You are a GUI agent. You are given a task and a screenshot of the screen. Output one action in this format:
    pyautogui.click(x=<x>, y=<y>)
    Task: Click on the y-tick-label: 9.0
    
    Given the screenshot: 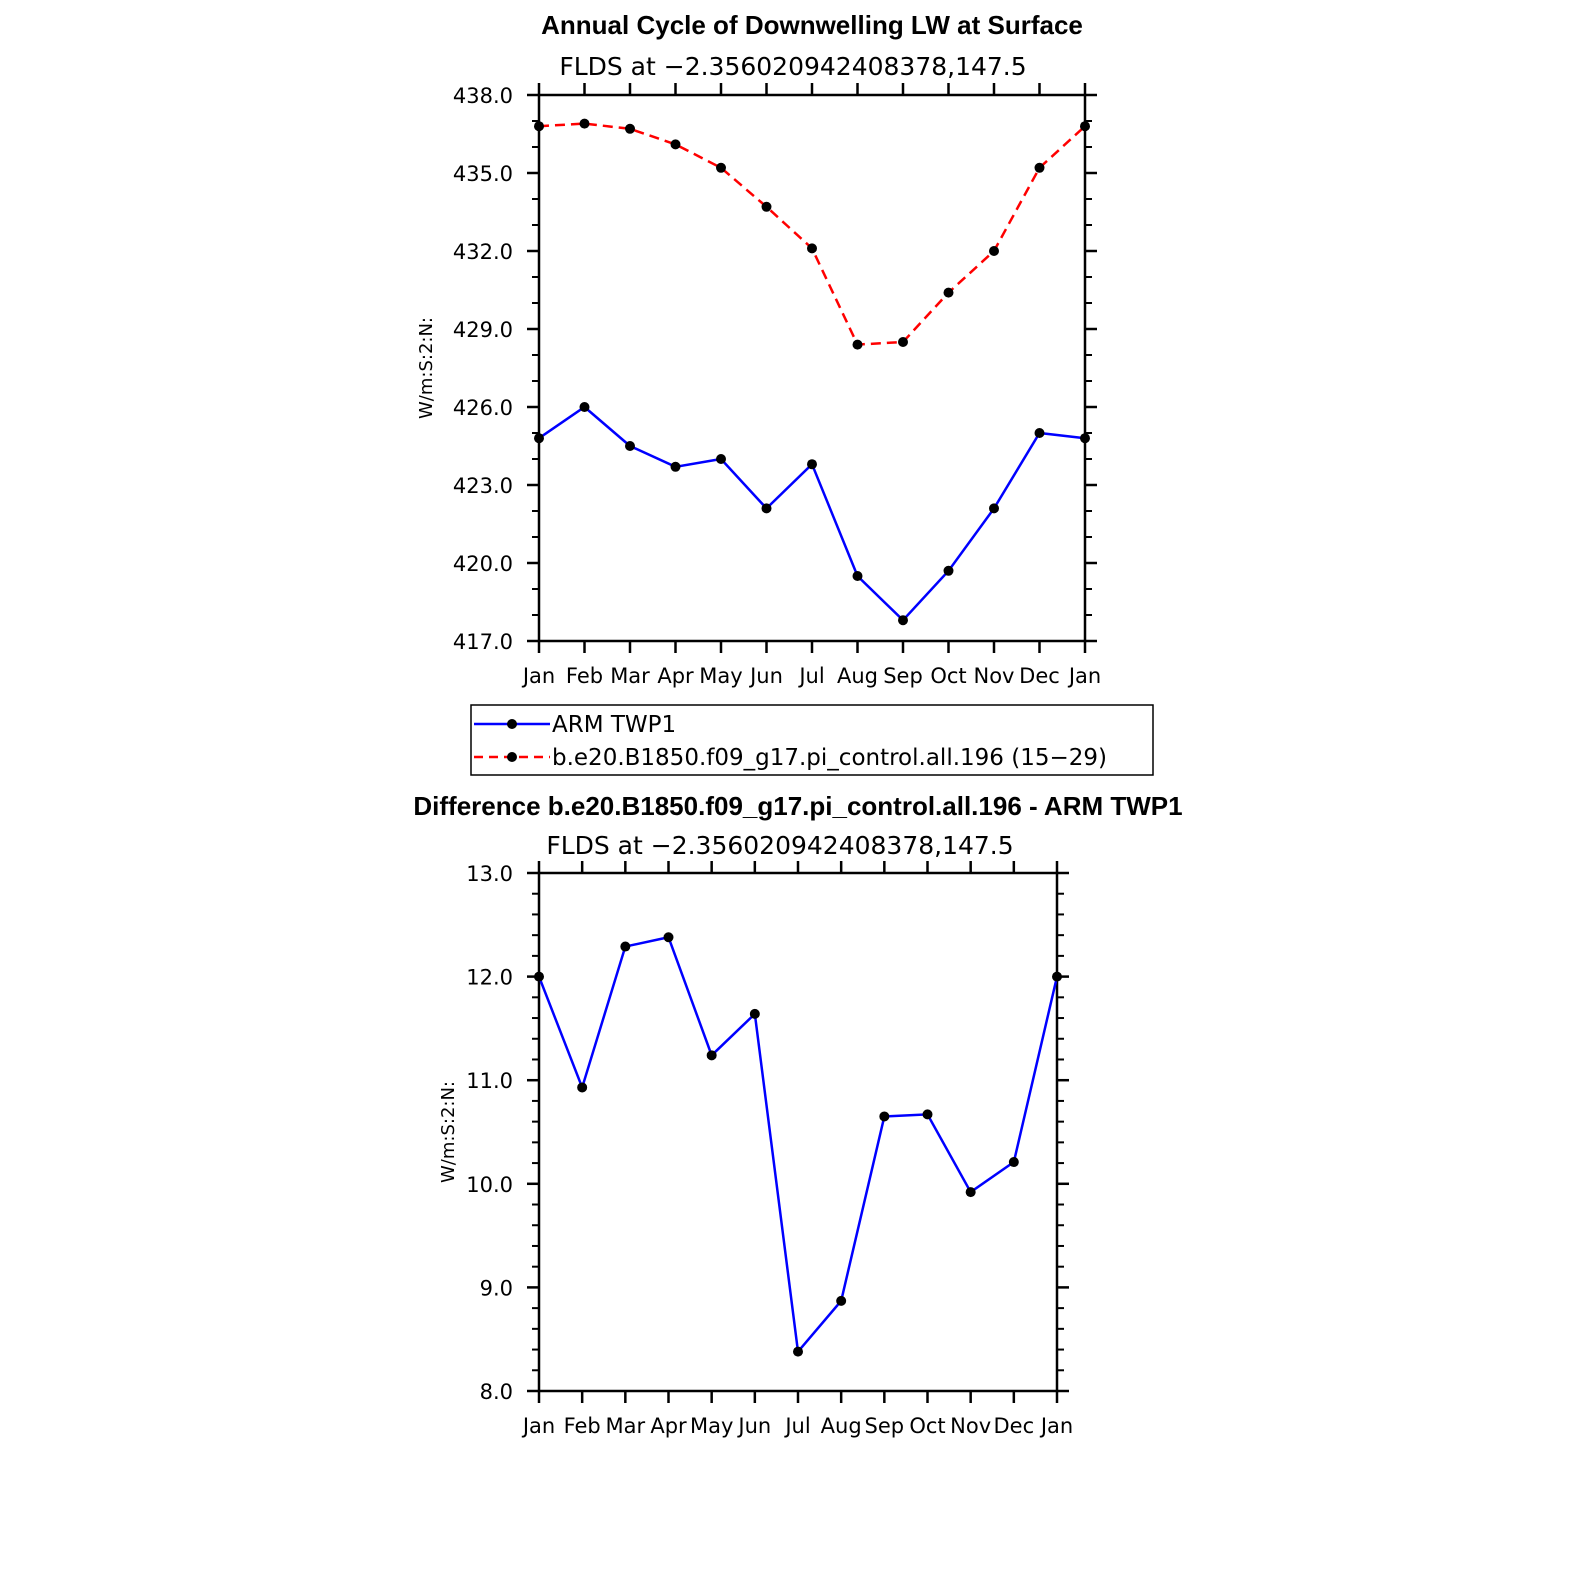 What is the action you would take?
    pyautogui.click(x=496, y=1288)
    